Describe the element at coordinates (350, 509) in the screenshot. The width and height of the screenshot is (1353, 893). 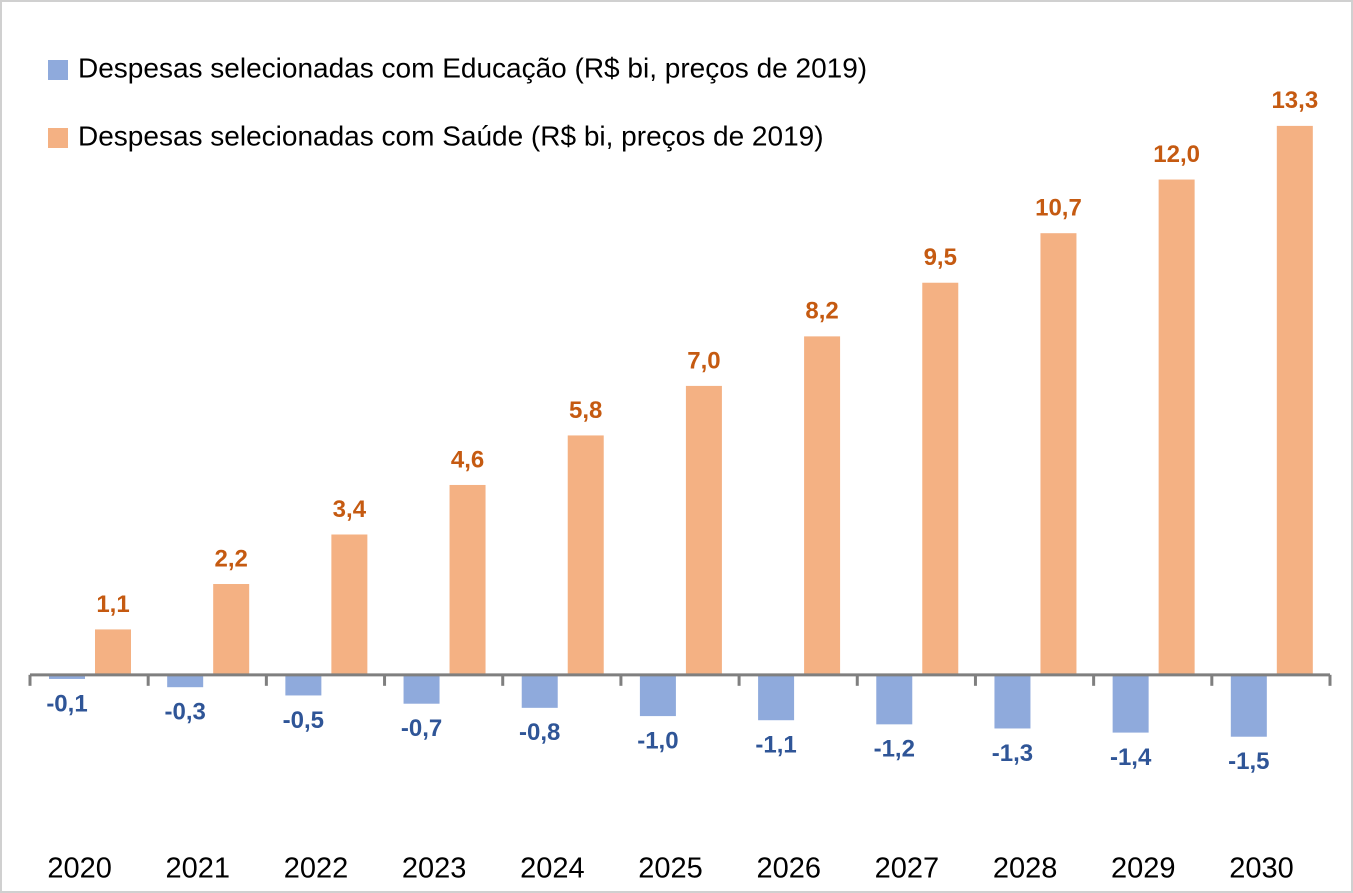
I see `data-label: 3,4` at that location.